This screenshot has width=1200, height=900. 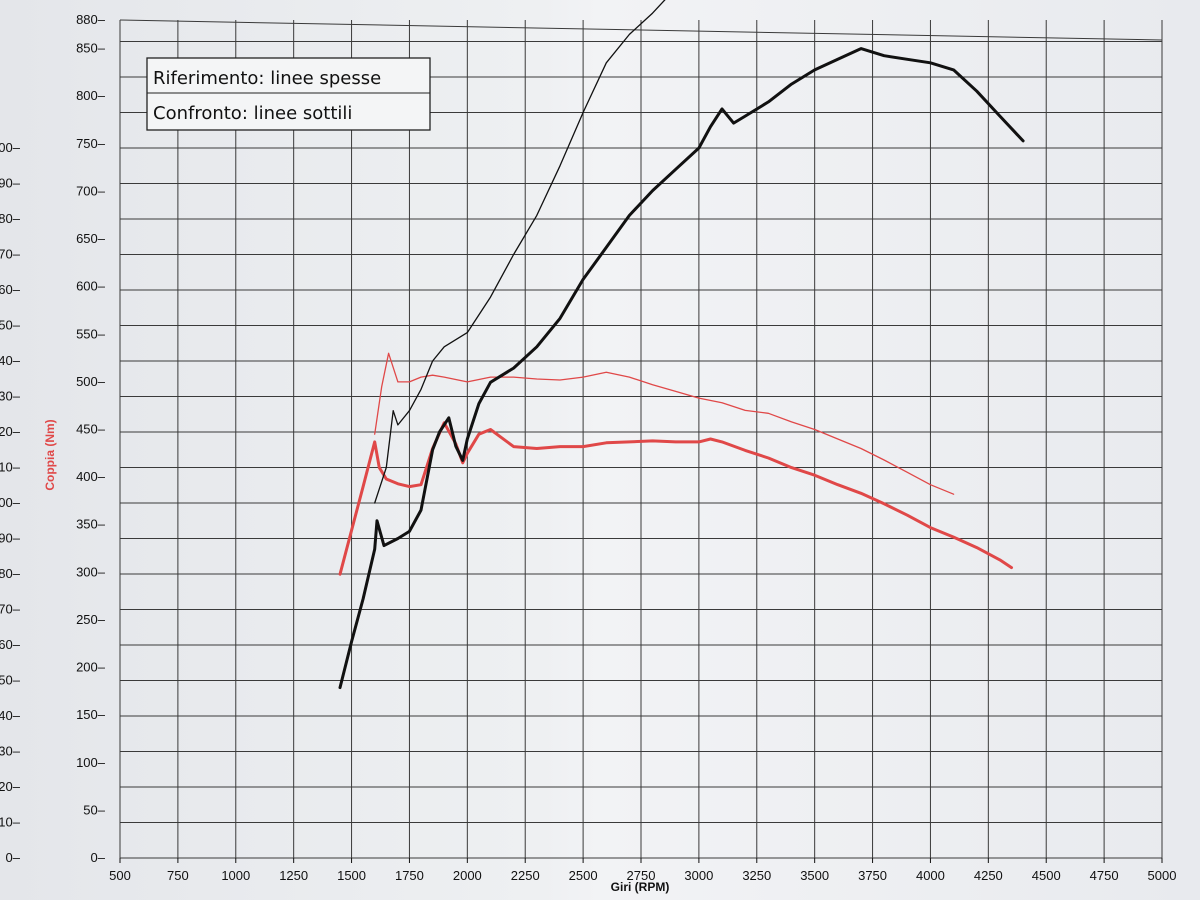 I want to click on x-tick-label: 1250, so click(x=293, y=875).